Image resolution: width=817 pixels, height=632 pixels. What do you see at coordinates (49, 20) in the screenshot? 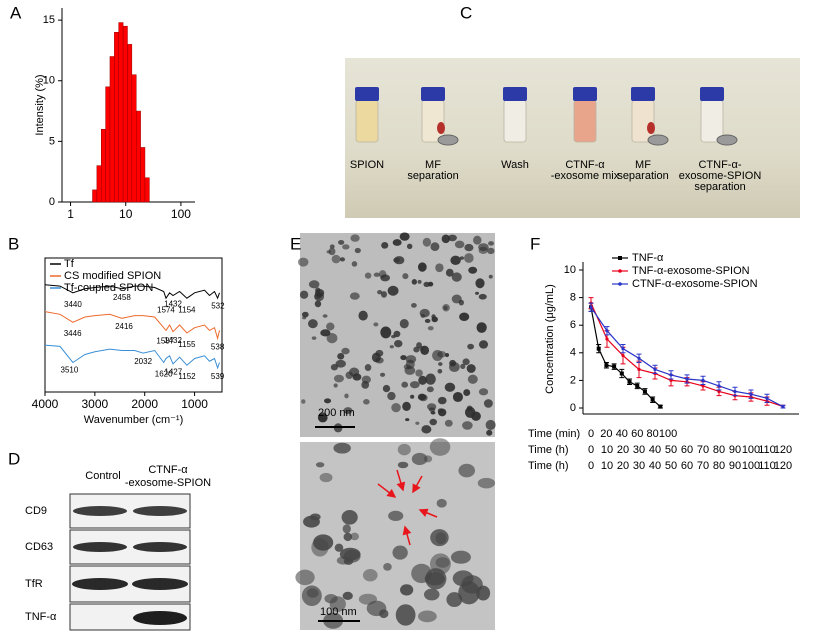
I see `y-tick-label: 15` at bounding box center [49, 20].